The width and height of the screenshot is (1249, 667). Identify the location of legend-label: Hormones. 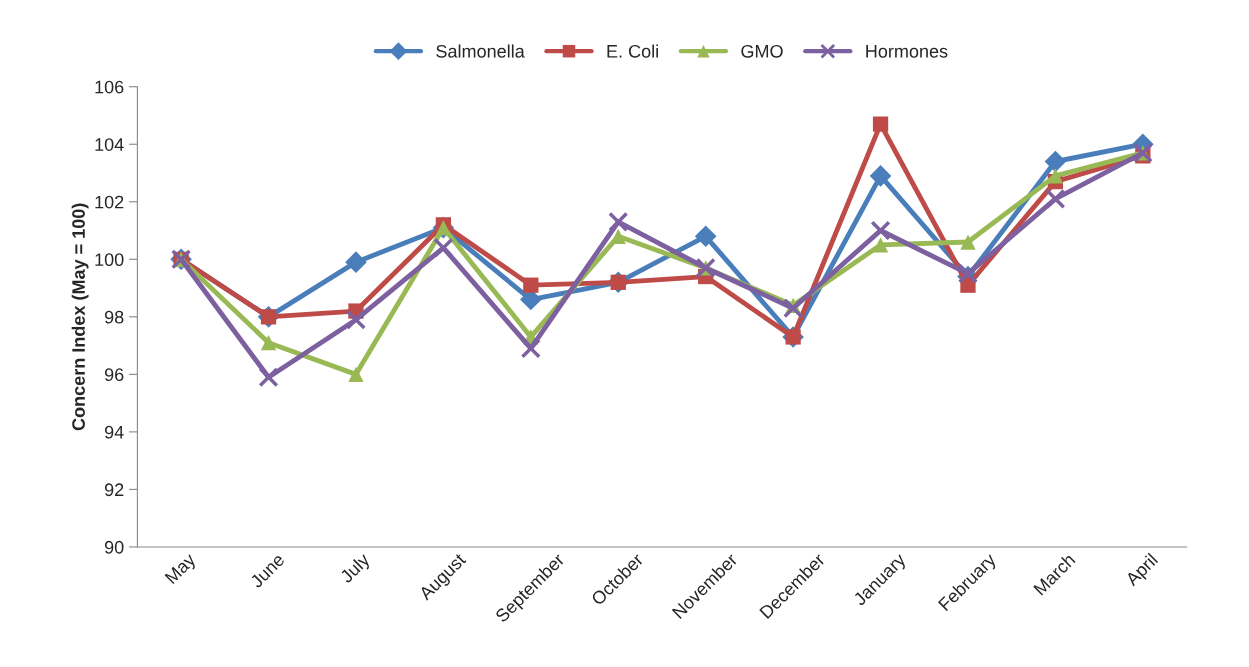
(907, 51).